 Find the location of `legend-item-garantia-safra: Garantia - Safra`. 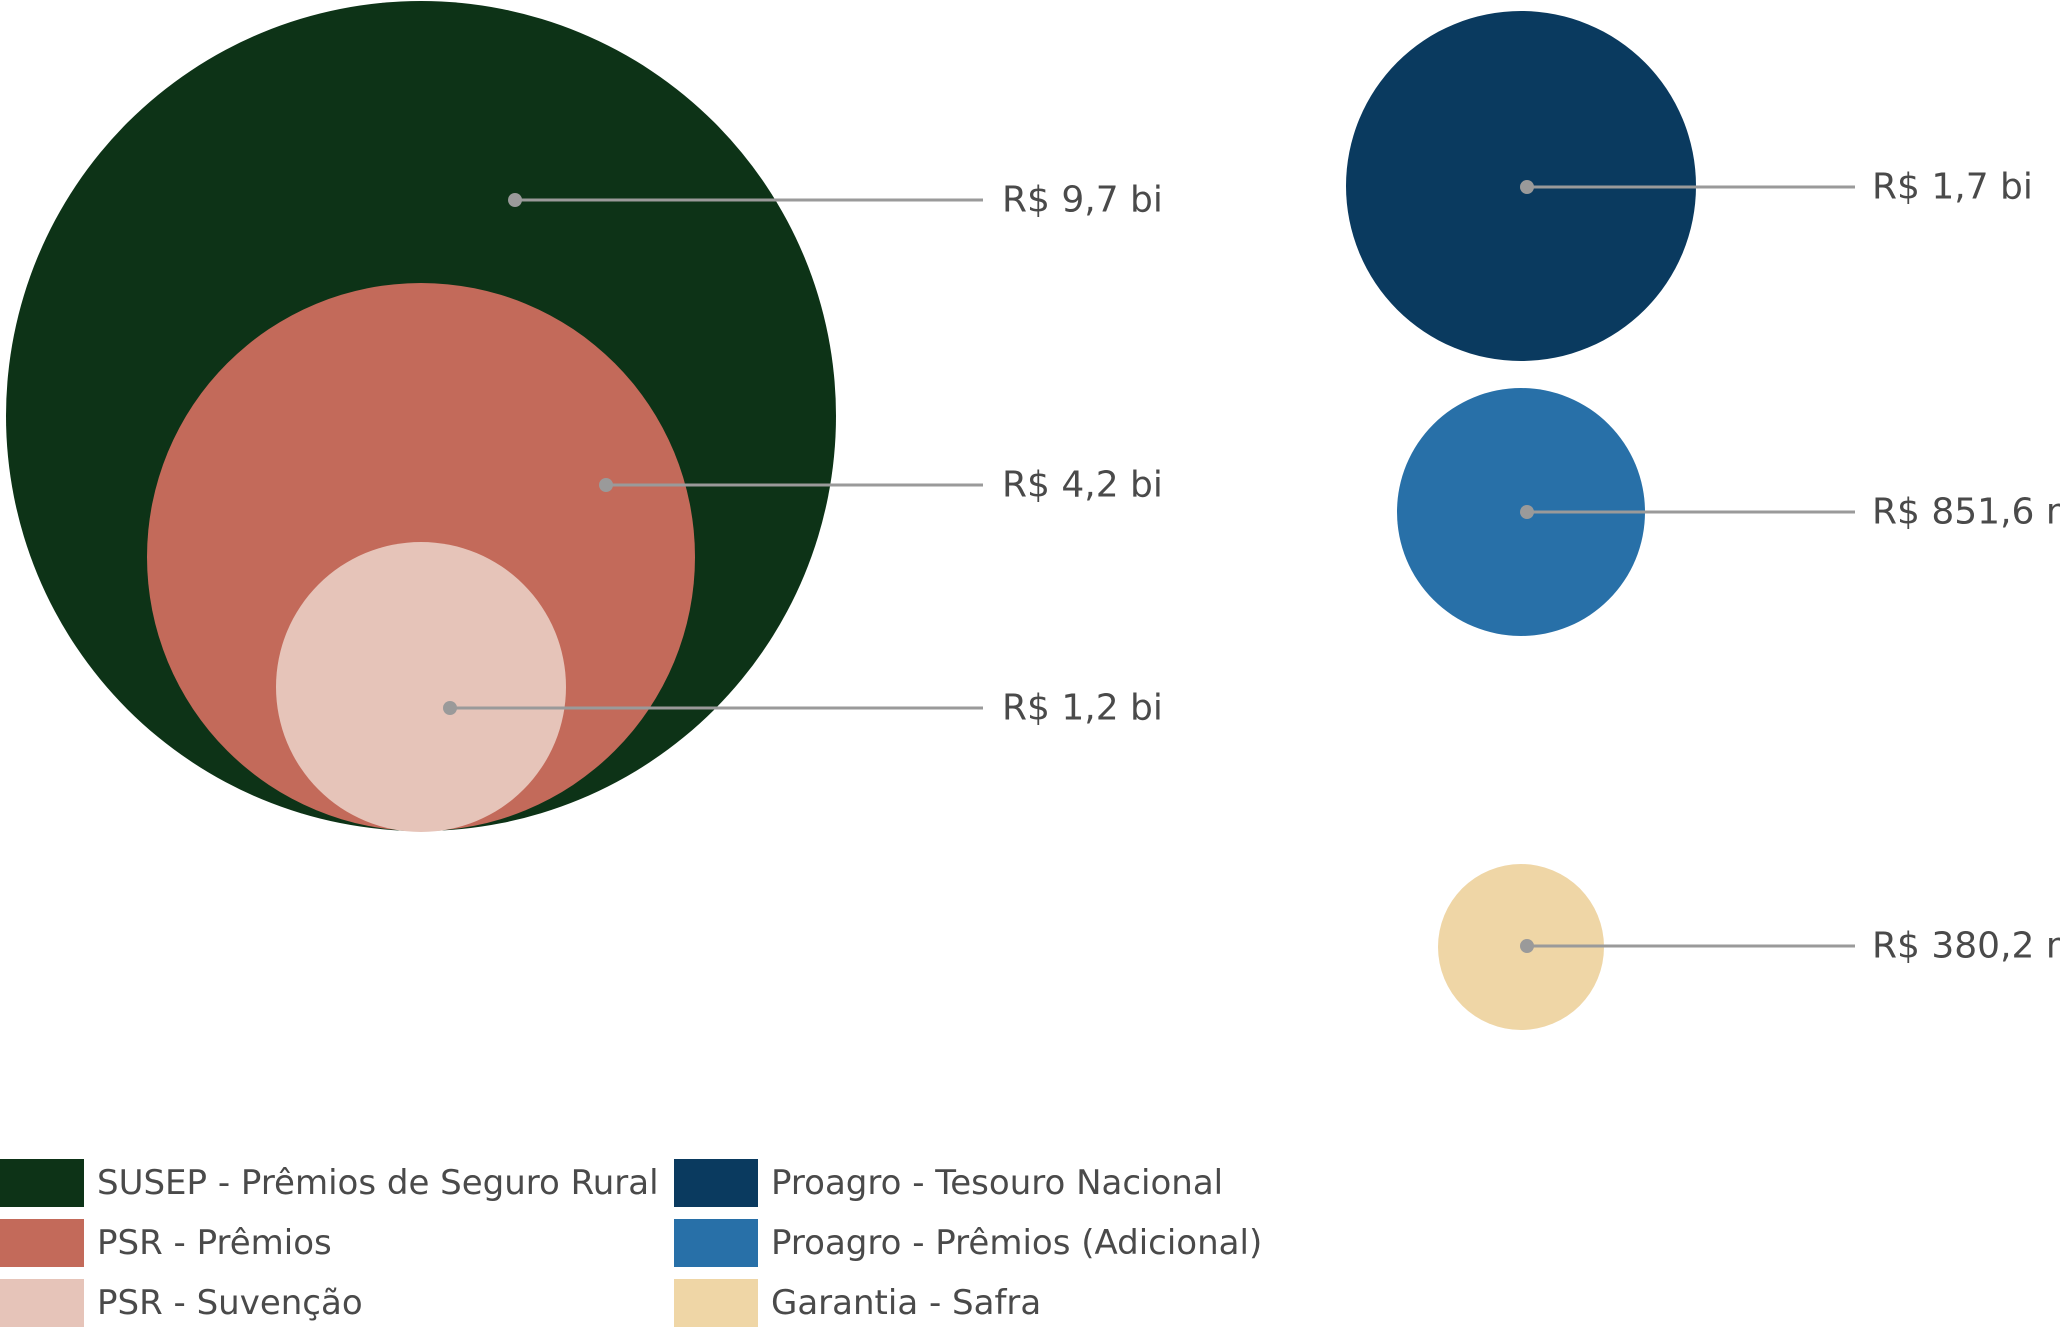

legend-item-garantia-safra: Garantia - Safra is located at coordinates (857, 1303).